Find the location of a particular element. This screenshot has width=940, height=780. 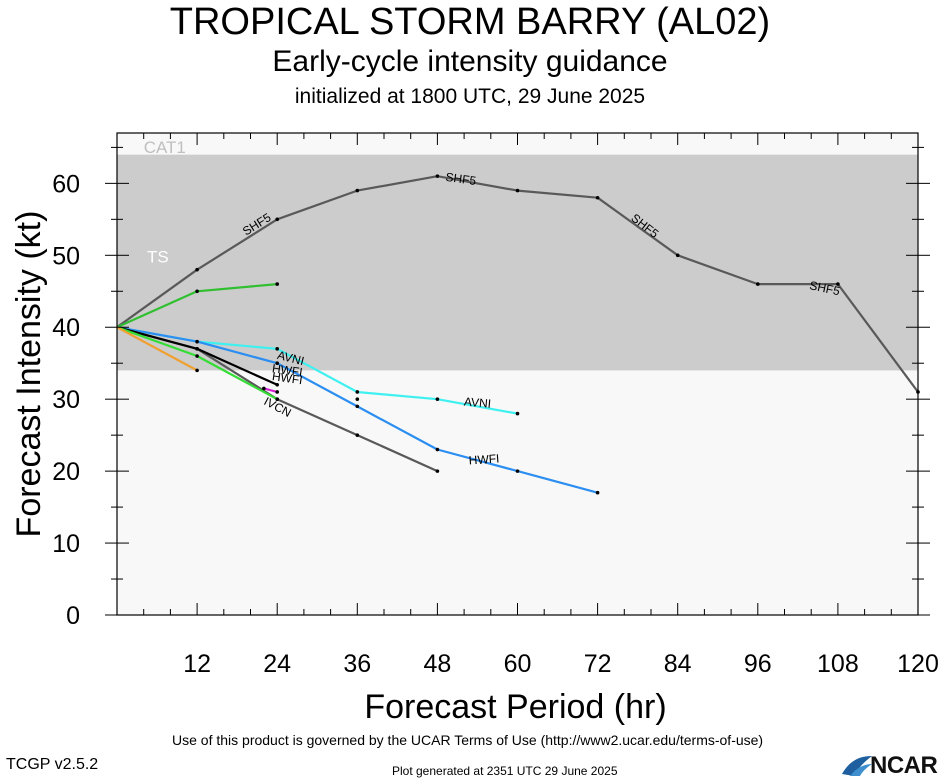

x-tick-label: 96 is located at coordinates (758, 664).